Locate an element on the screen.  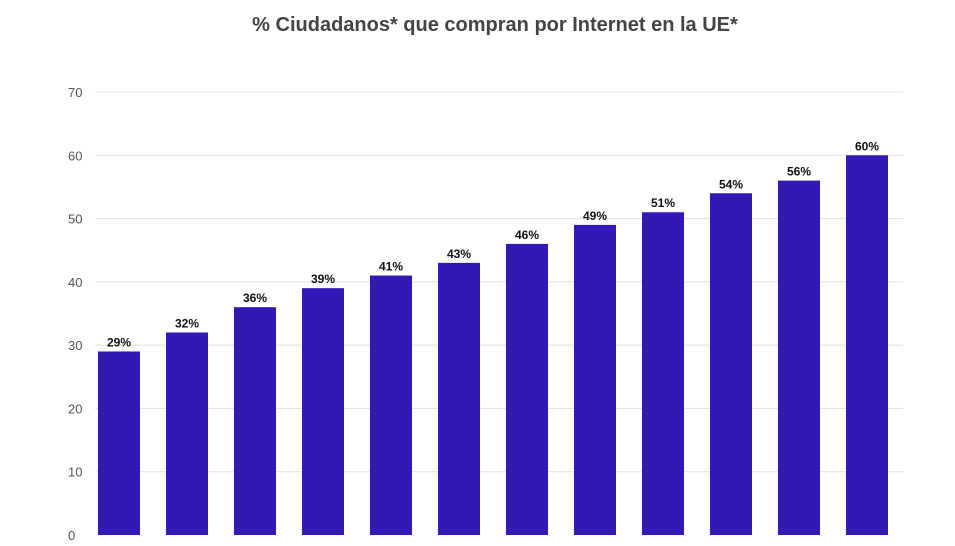
data-label: 36% is located at coordinates (255, 298).